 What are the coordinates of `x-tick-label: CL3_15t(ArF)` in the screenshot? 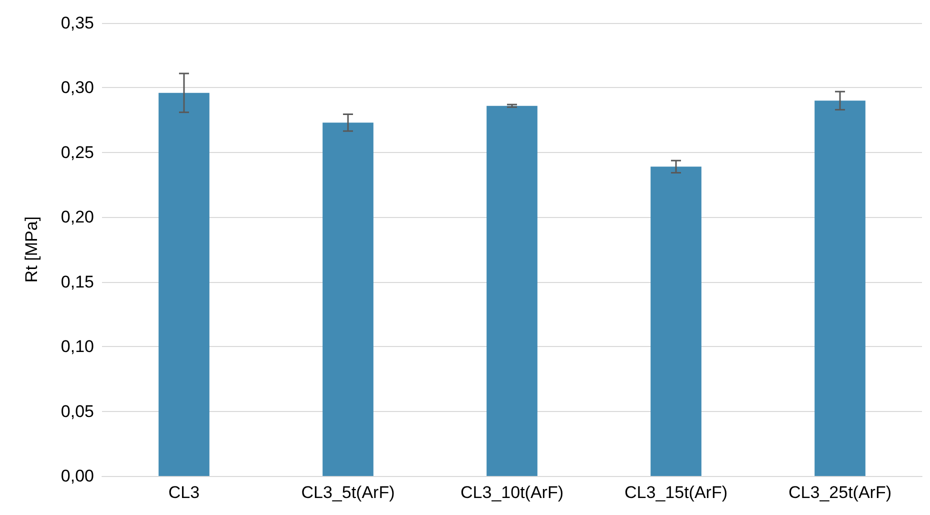 It's located at (676, 492).